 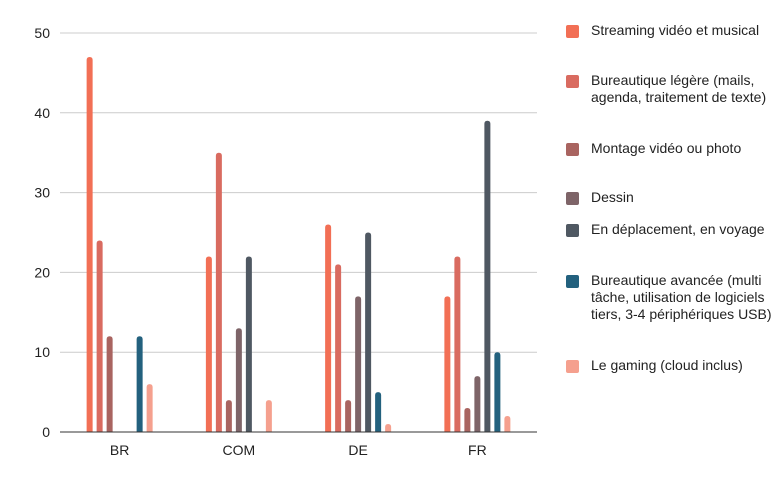 I want to click on legend-label: Montage vidéo ou photo, so click(x=666, y=148).